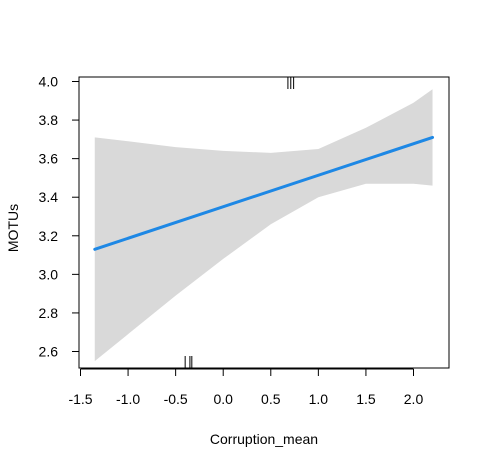  Describe the element at coordinates (49, 352) in the screenshot. I see `y-tick-label: 2.6` at that location.